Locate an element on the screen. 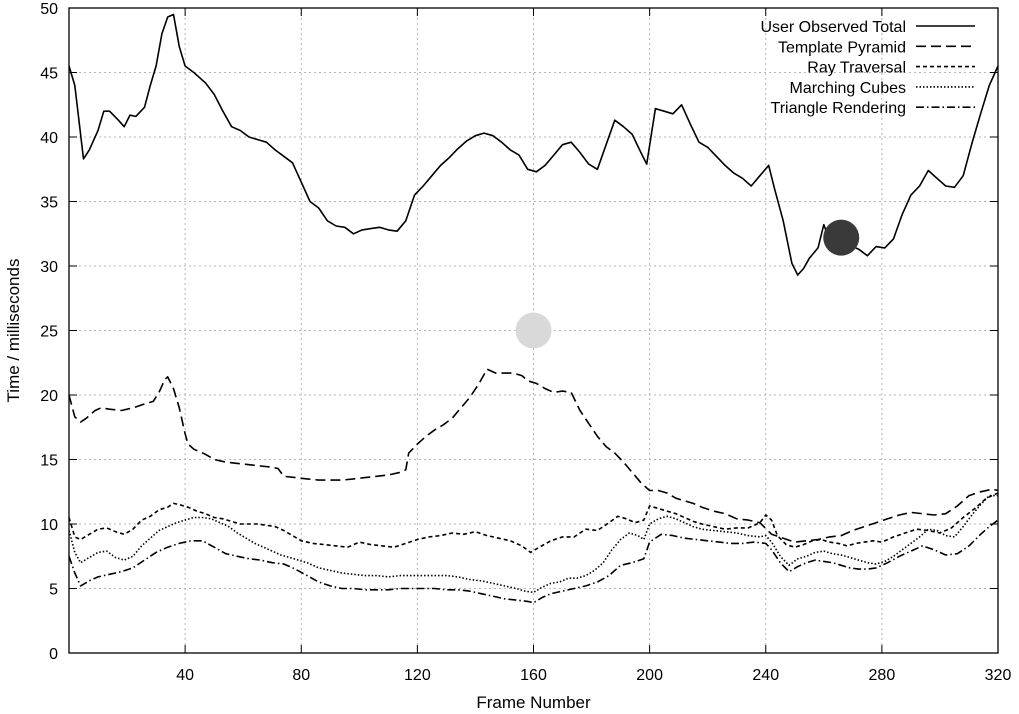 This screenshot has width=1019, height=714. y-axis-label: Time / milliseconds is located at coordinates (13, 331).